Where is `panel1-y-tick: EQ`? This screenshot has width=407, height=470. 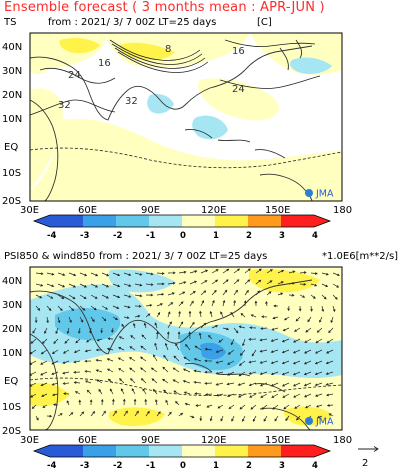 panel1-y-tick: EQ is located at coordinates (11, 147).